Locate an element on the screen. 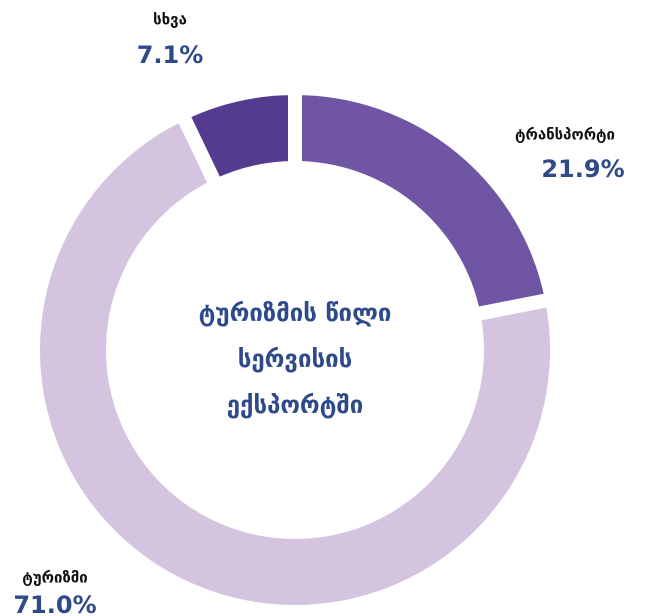 The image size is (657, 616). segment-name: ტრანსპორტი is located at coordinates (565, 135).